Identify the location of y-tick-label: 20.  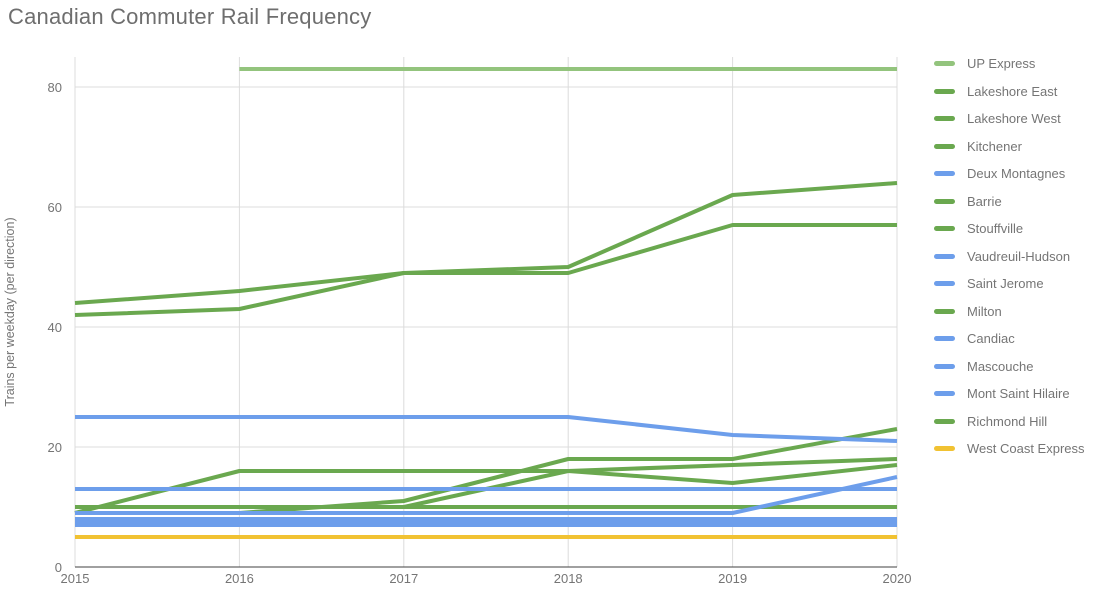
(55, 447).